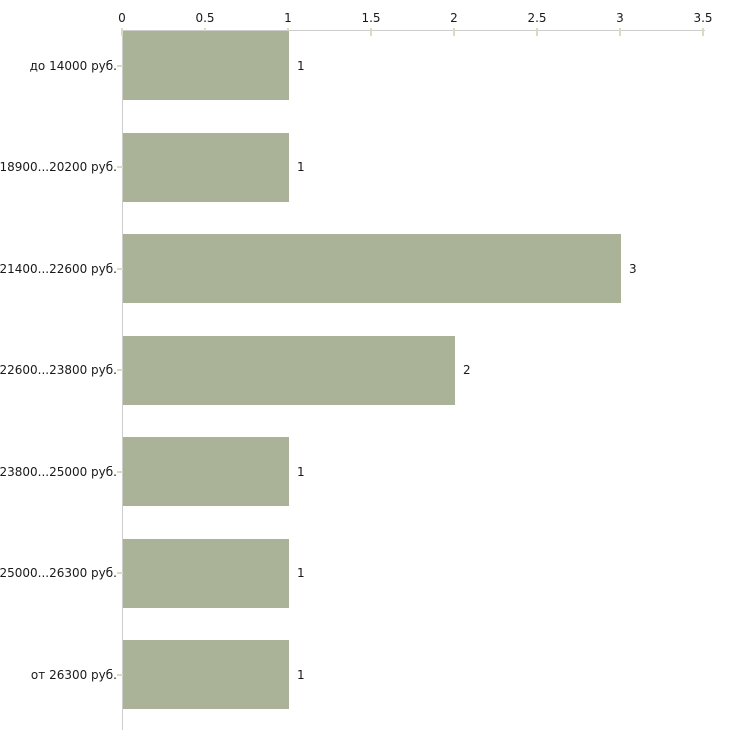 This screenshot has width=730, height=730. What do you see at coordinates (73, 65) in the screenshot?
I see `category-label: до 14000 руб.` at bounding box center [73, 65].